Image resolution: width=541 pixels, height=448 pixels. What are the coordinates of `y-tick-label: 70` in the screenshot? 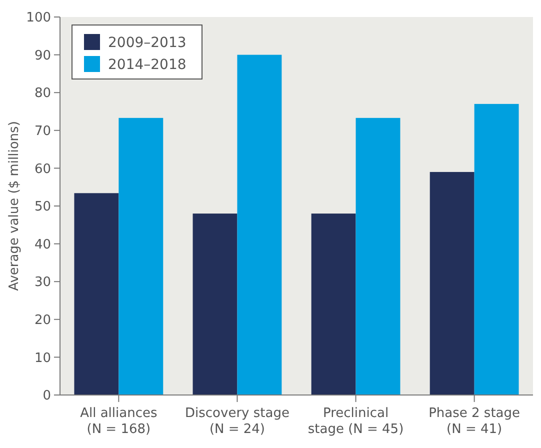 It's located at (42, 131).